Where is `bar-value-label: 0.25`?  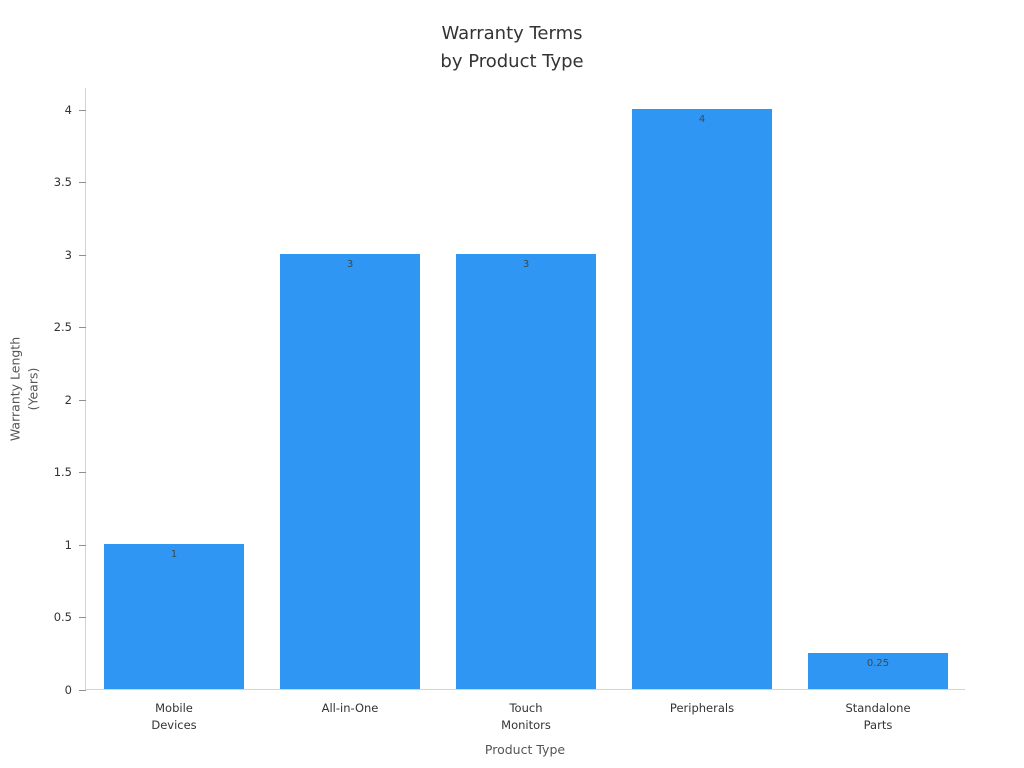 bar-value-label: 0.25 is located at coordinates (878, 663).